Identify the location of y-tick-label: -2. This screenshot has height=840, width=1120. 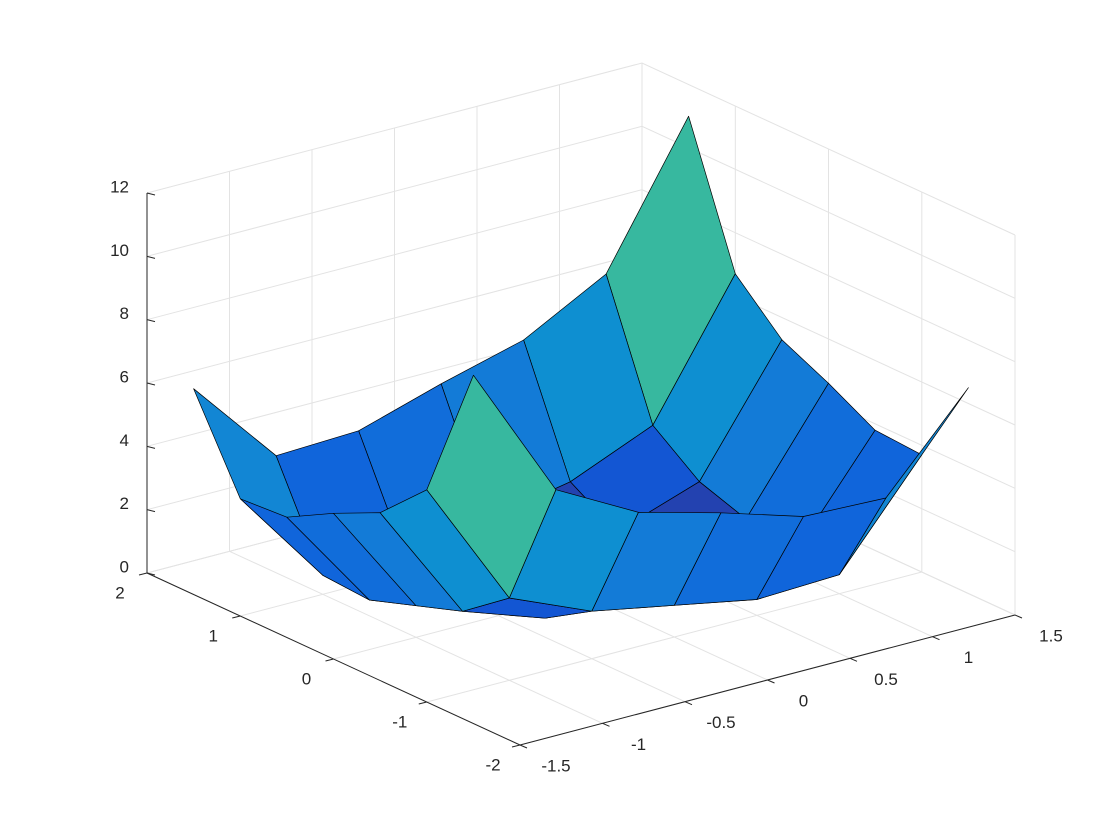
(492, 764).